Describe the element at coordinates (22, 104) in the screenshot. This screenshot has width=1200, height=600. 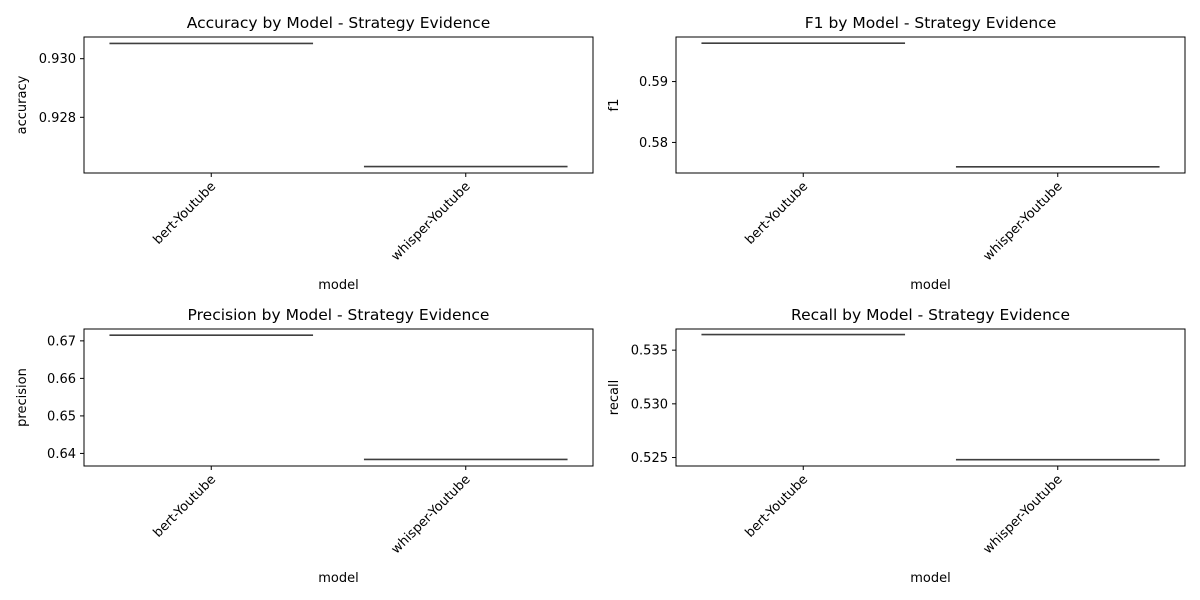
I see `y-axis-label: accuracy` at that location.